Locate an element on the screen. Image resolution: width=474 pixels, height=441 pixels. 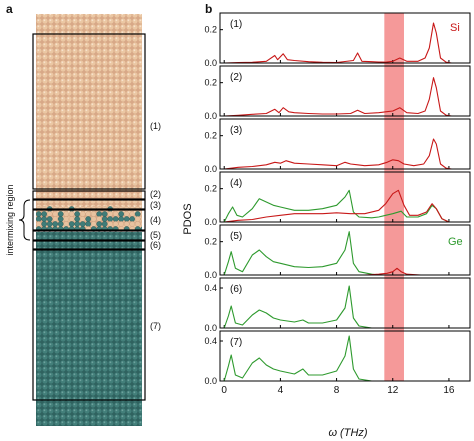
pdos-panel-6: 0.0 0.4 (6) is located at coordinates (337, 305).